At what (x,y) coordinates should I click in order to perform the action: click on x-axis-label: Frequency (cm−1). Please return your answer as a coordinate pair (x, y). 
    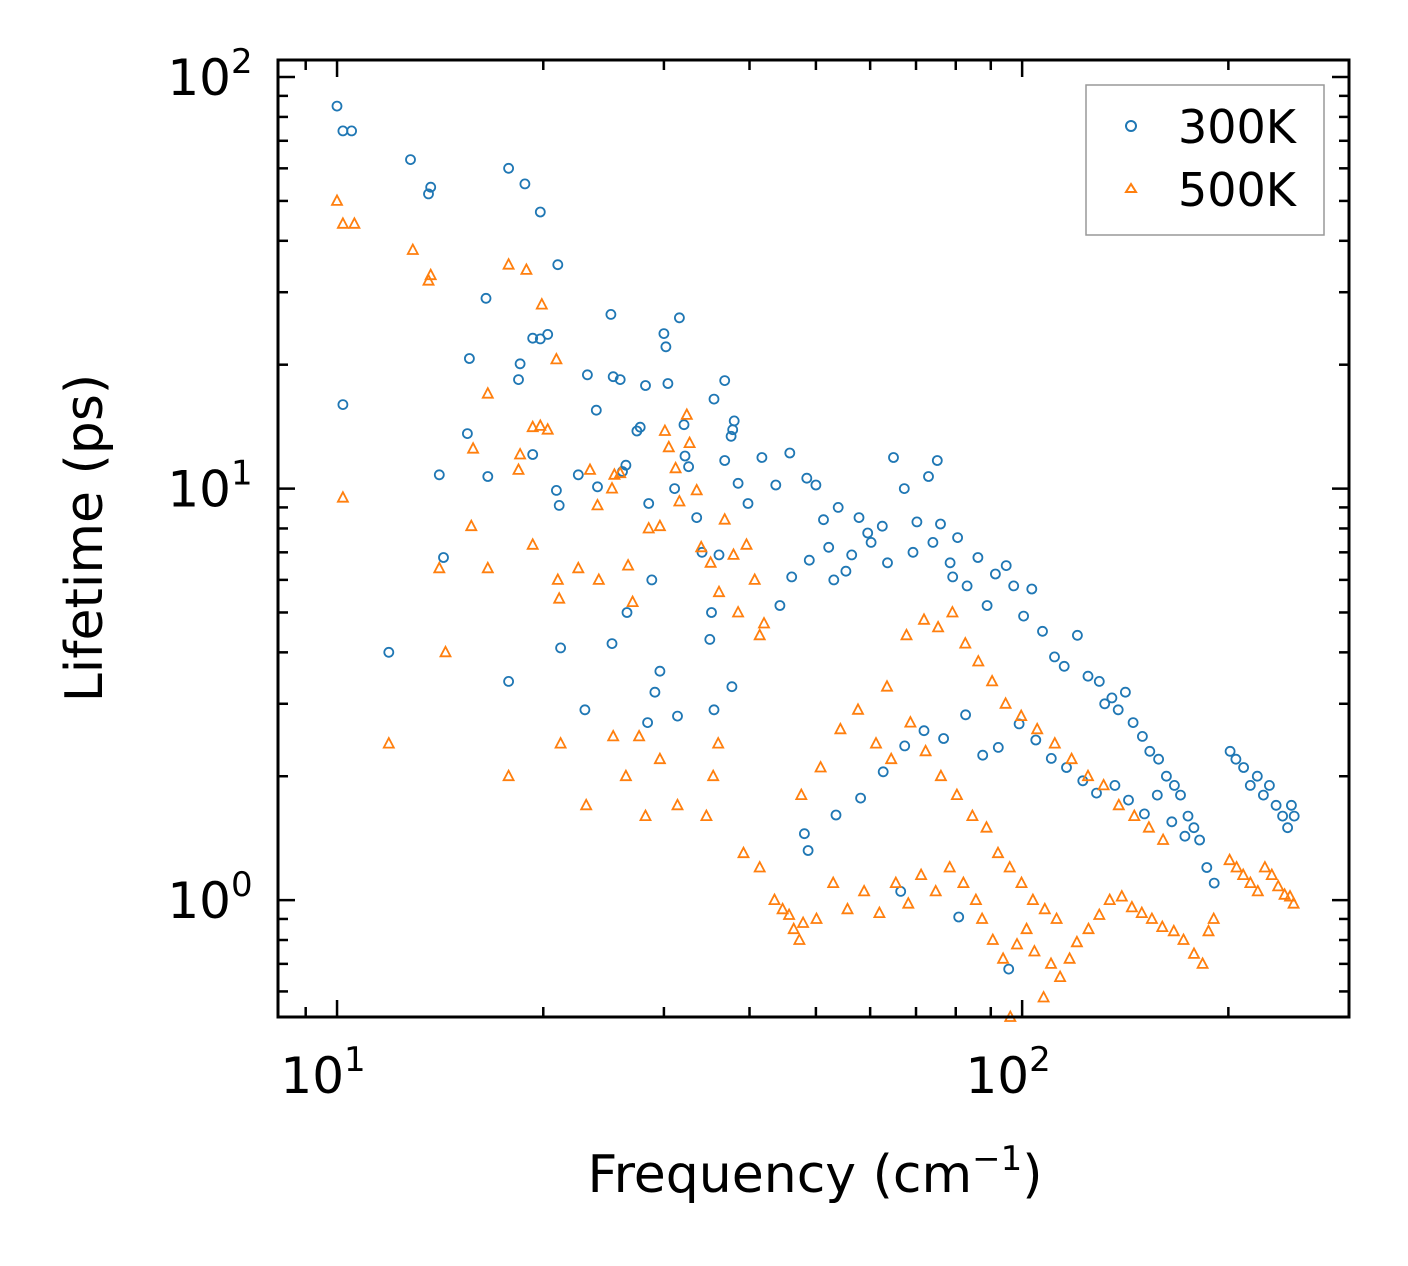
    Looking at the image, I should click on (814, 1172).